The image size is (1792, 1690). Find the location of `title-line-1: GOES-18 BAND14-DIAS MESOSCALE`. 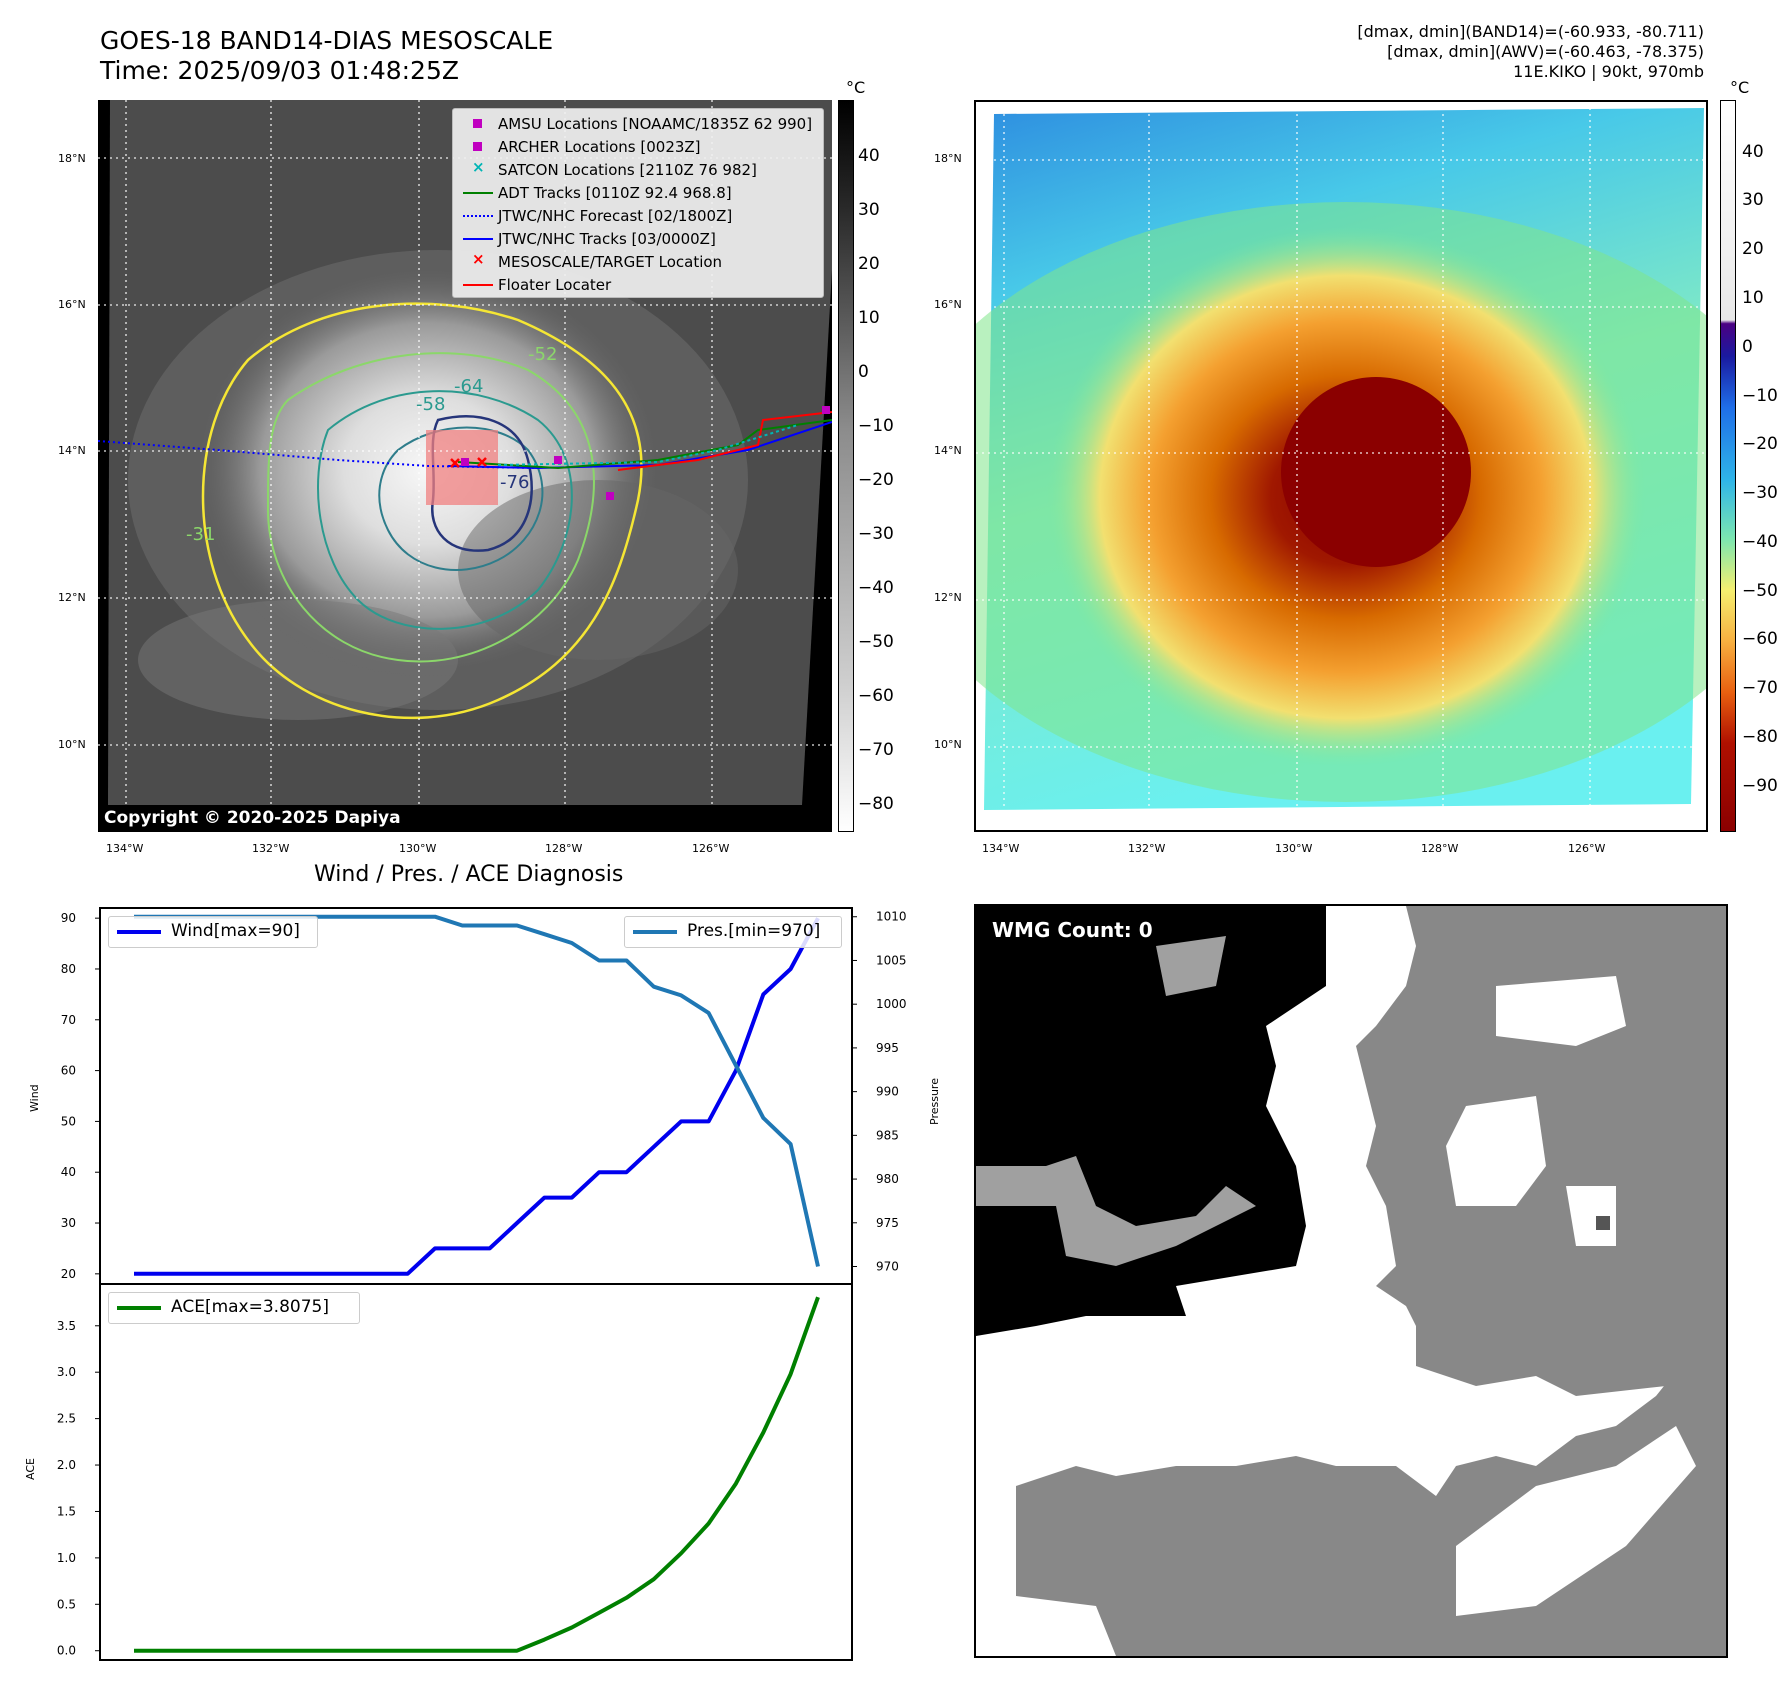

title-line-1: GOES-18 BAND14-DIAS MESOSCALE is located at coordinates (327, 40).